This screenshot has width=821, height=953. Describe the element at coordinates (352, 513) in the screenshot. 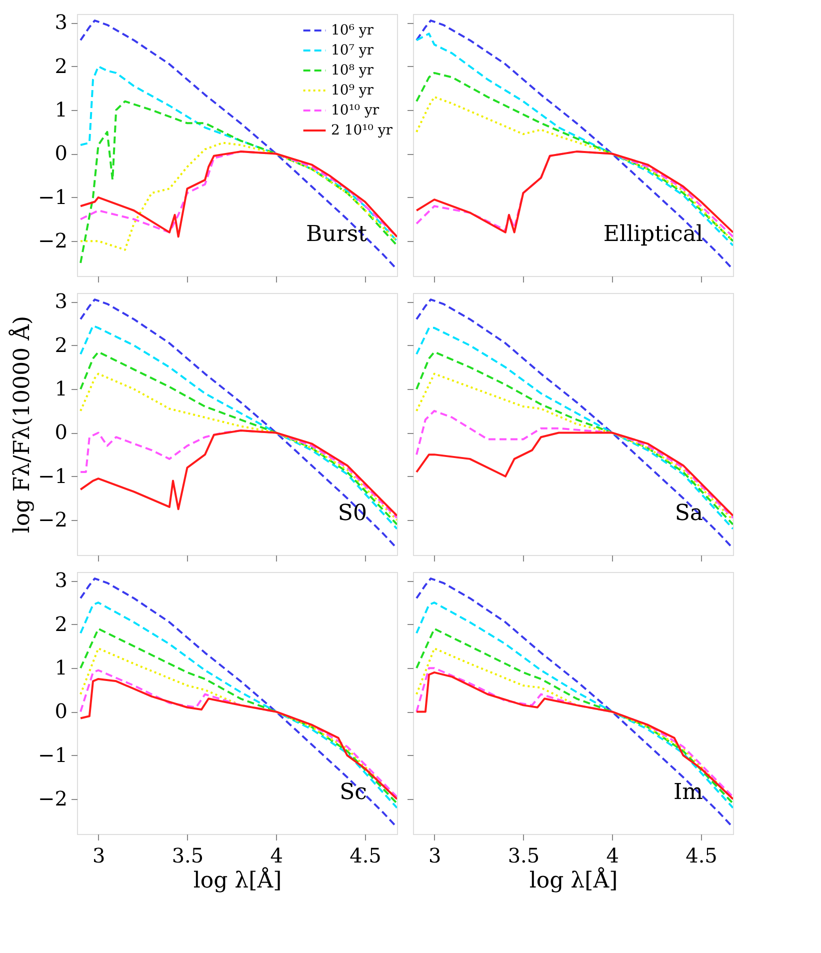

I see `annotation: S0` at that location.